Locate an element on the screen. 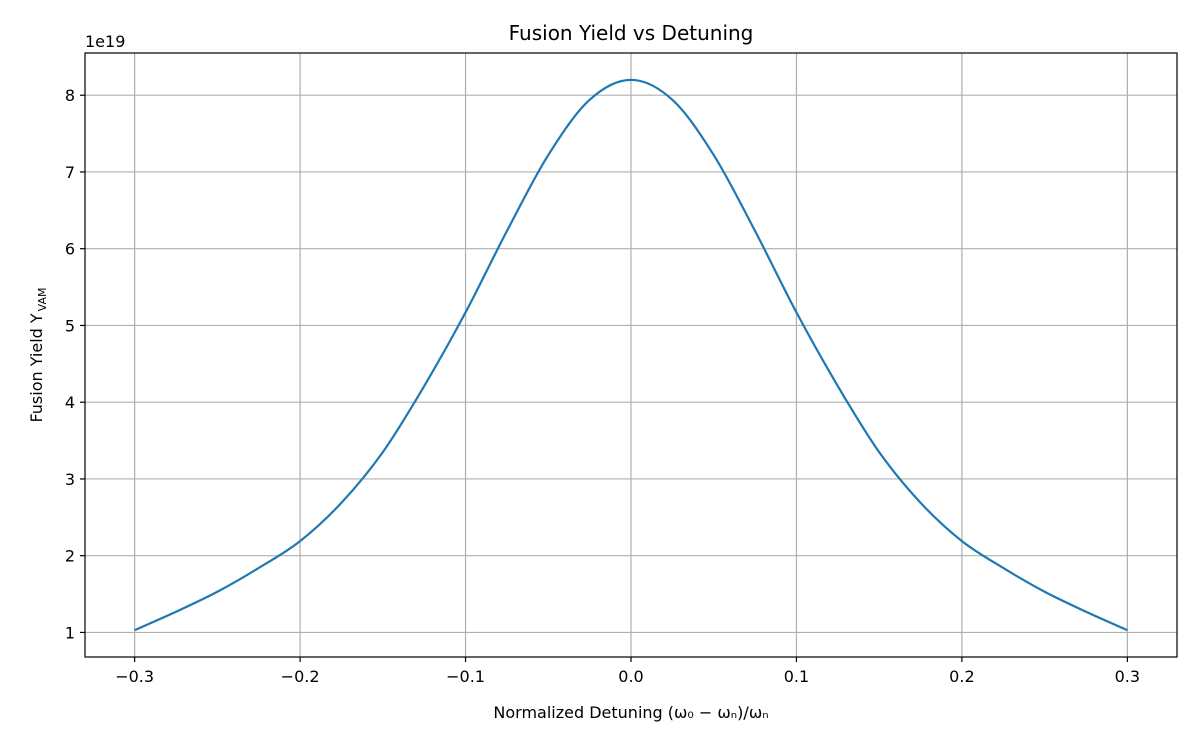  x-axis: −0.3 −0.2 −0.1 0.0 0.1 0.2 0.3 is located at coordinates (627, 671).